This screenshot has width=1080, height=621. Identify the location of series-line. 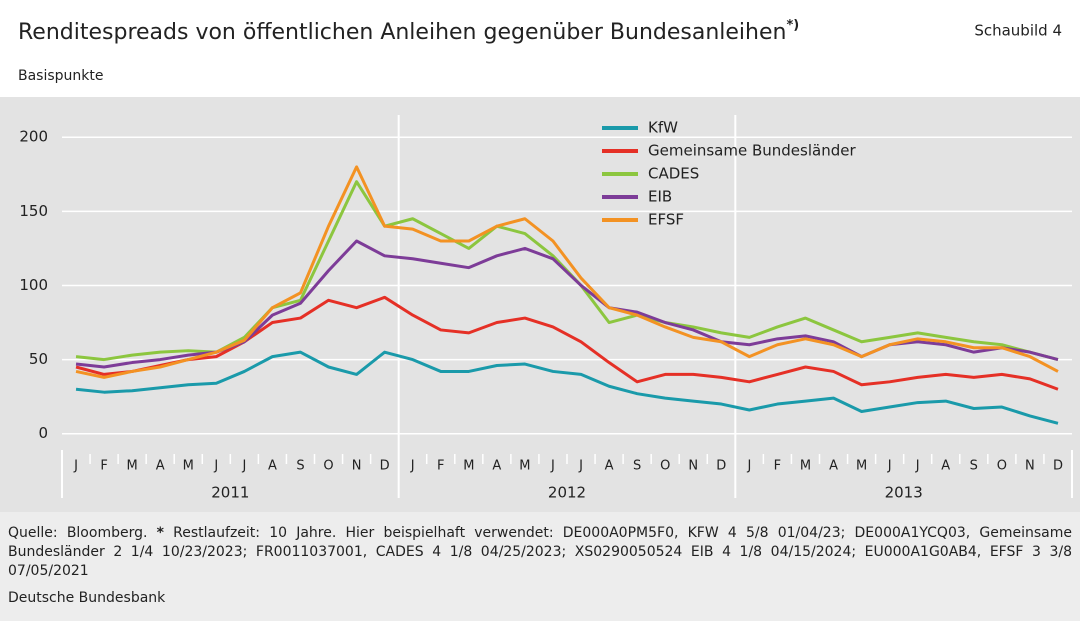
(567, 387).